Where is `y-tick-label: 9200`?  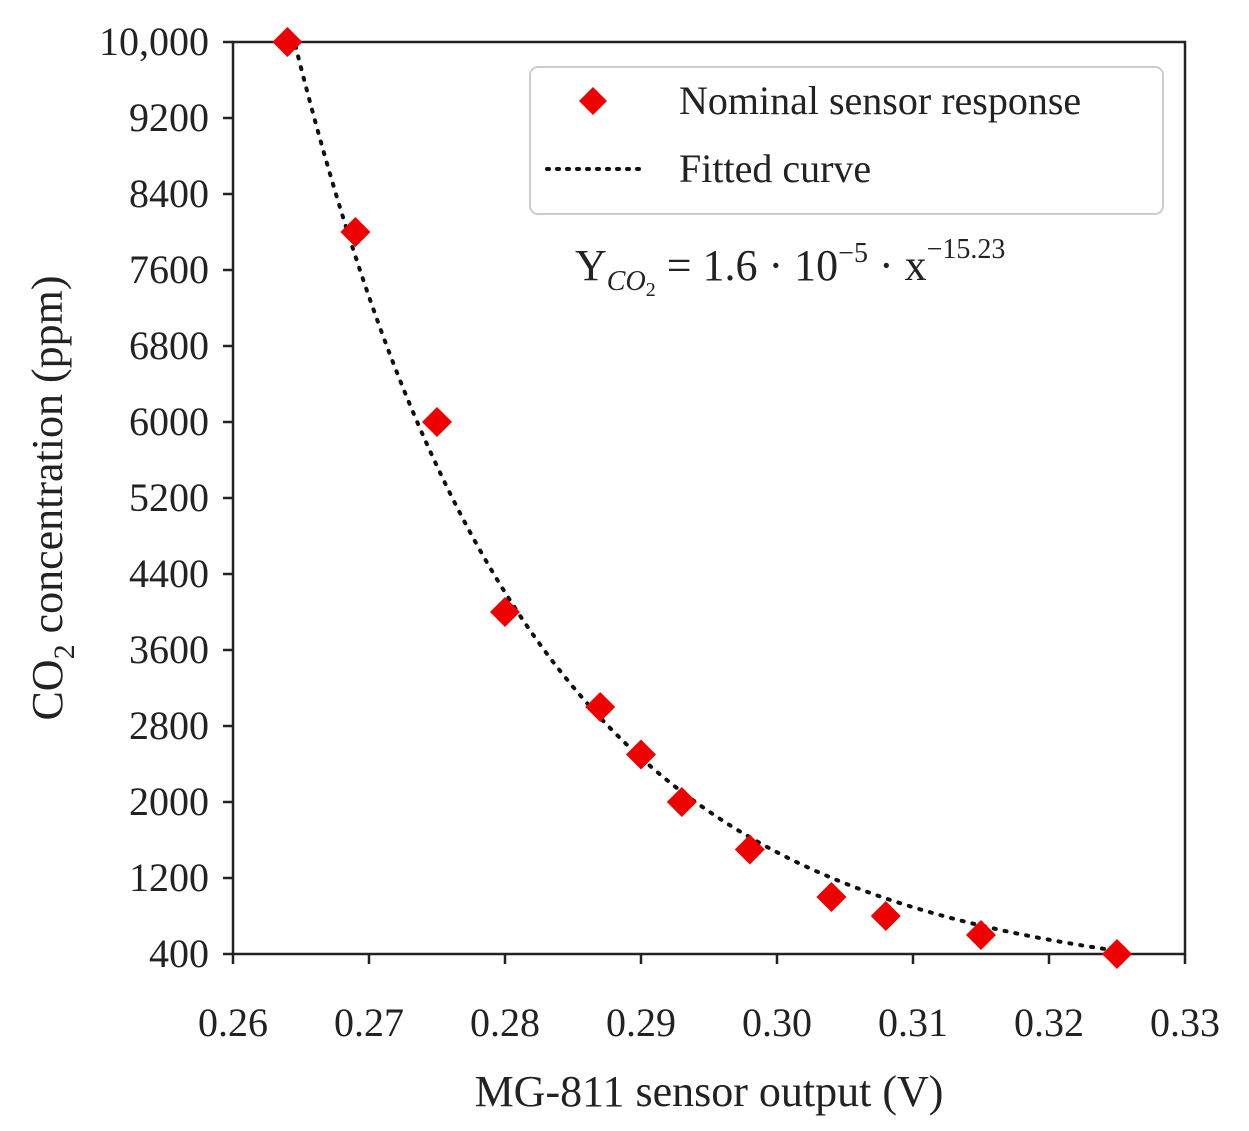 y-tick-label: 9200 is located at coordinates (169, 117).